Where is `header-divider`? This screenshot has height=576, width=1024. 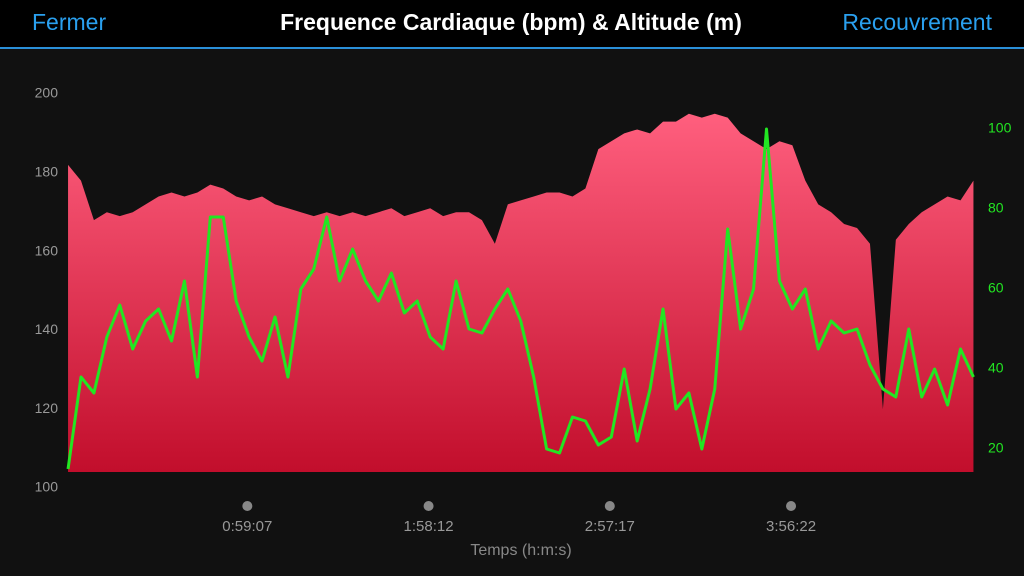 header-divider is located at coordinates (512, 48).